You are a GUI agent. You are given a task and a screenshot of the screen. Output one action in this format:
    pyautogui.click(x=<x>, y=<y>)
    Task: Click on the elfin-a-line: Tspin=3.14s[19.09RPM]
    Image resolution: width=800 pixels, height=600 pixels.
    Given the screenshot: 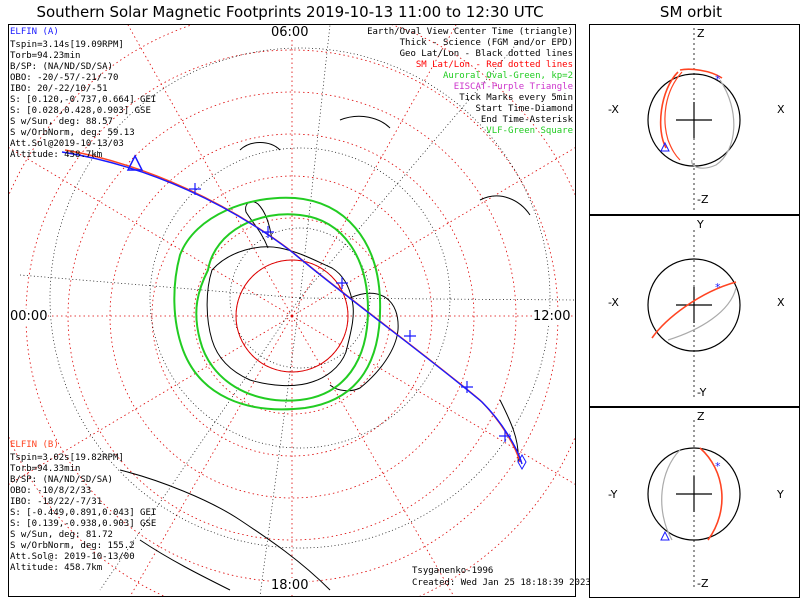 What is the action you would take?
    pyautogui.click(x=67, y=45)
    